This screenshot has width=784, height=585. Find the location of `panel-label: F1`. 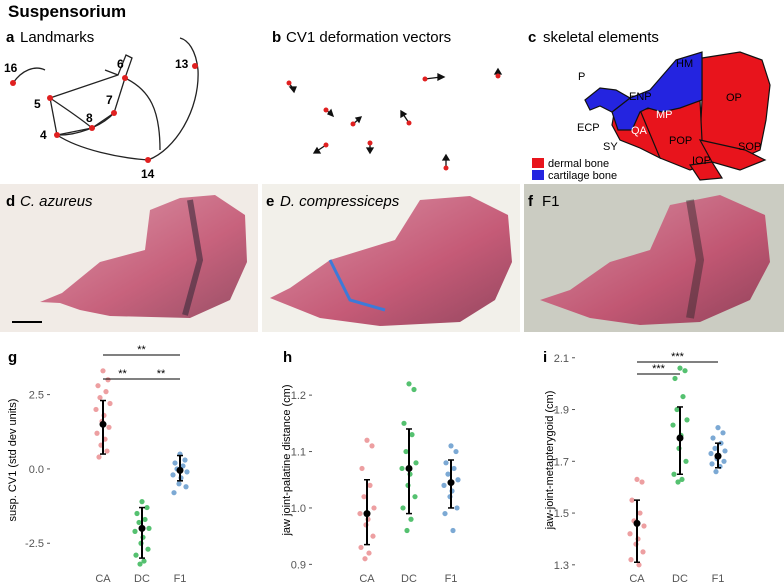

panel-label: F1 is located at coordinates (551, 201).